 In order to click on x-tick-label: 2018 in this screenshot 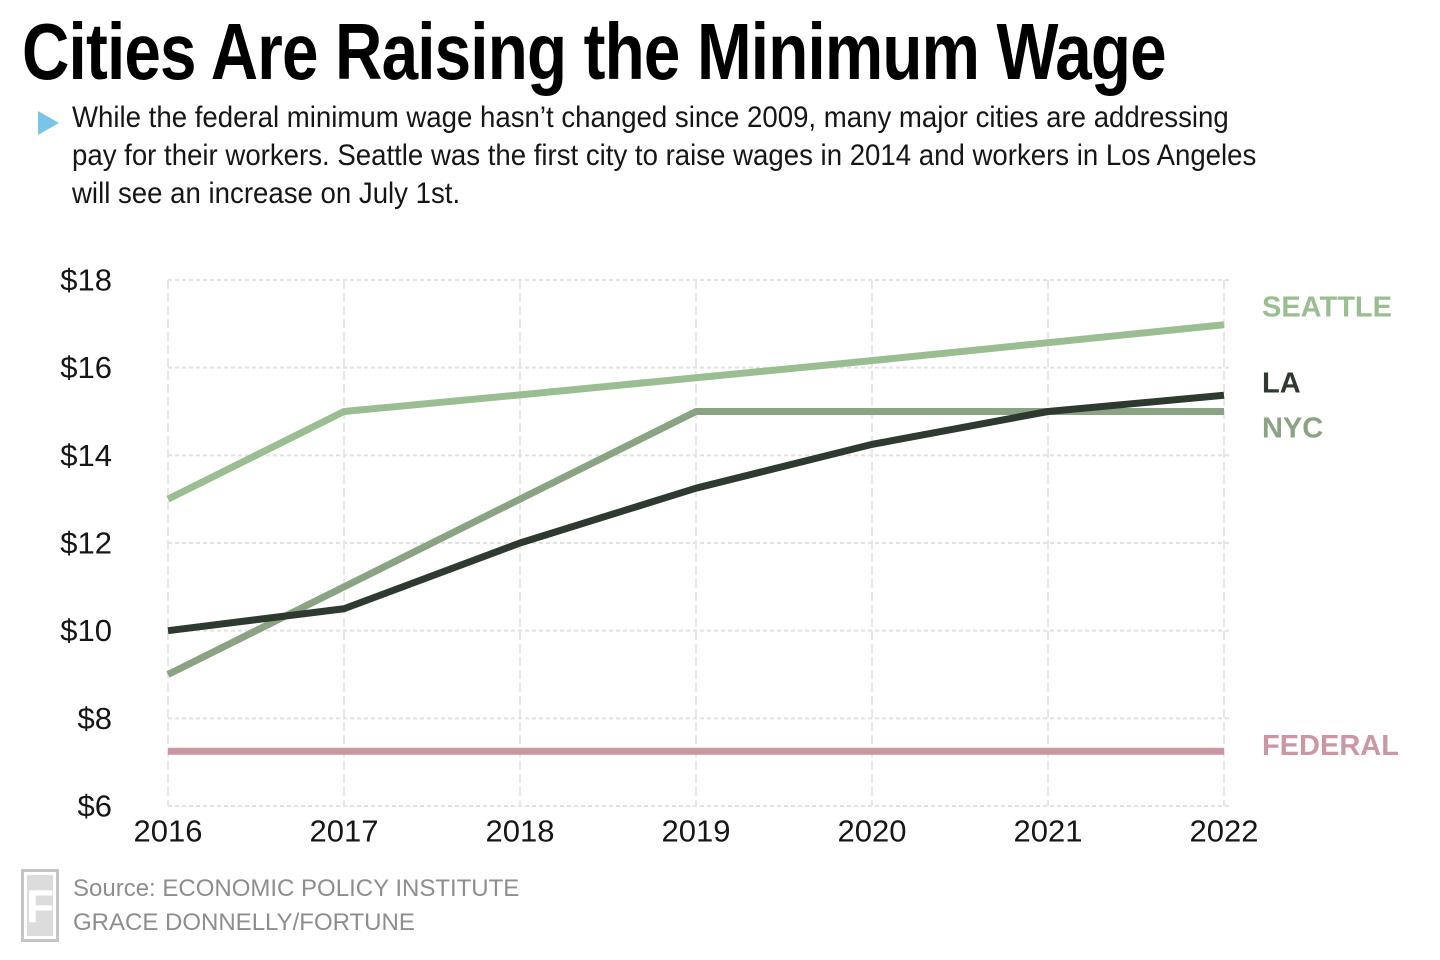, I will do `click(520, 831)`.